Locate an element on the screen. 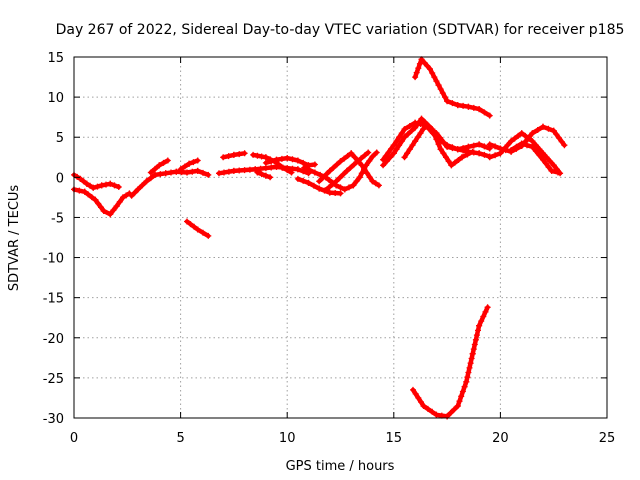  y-tick-label: 10 is located at coordinates (55, 98).